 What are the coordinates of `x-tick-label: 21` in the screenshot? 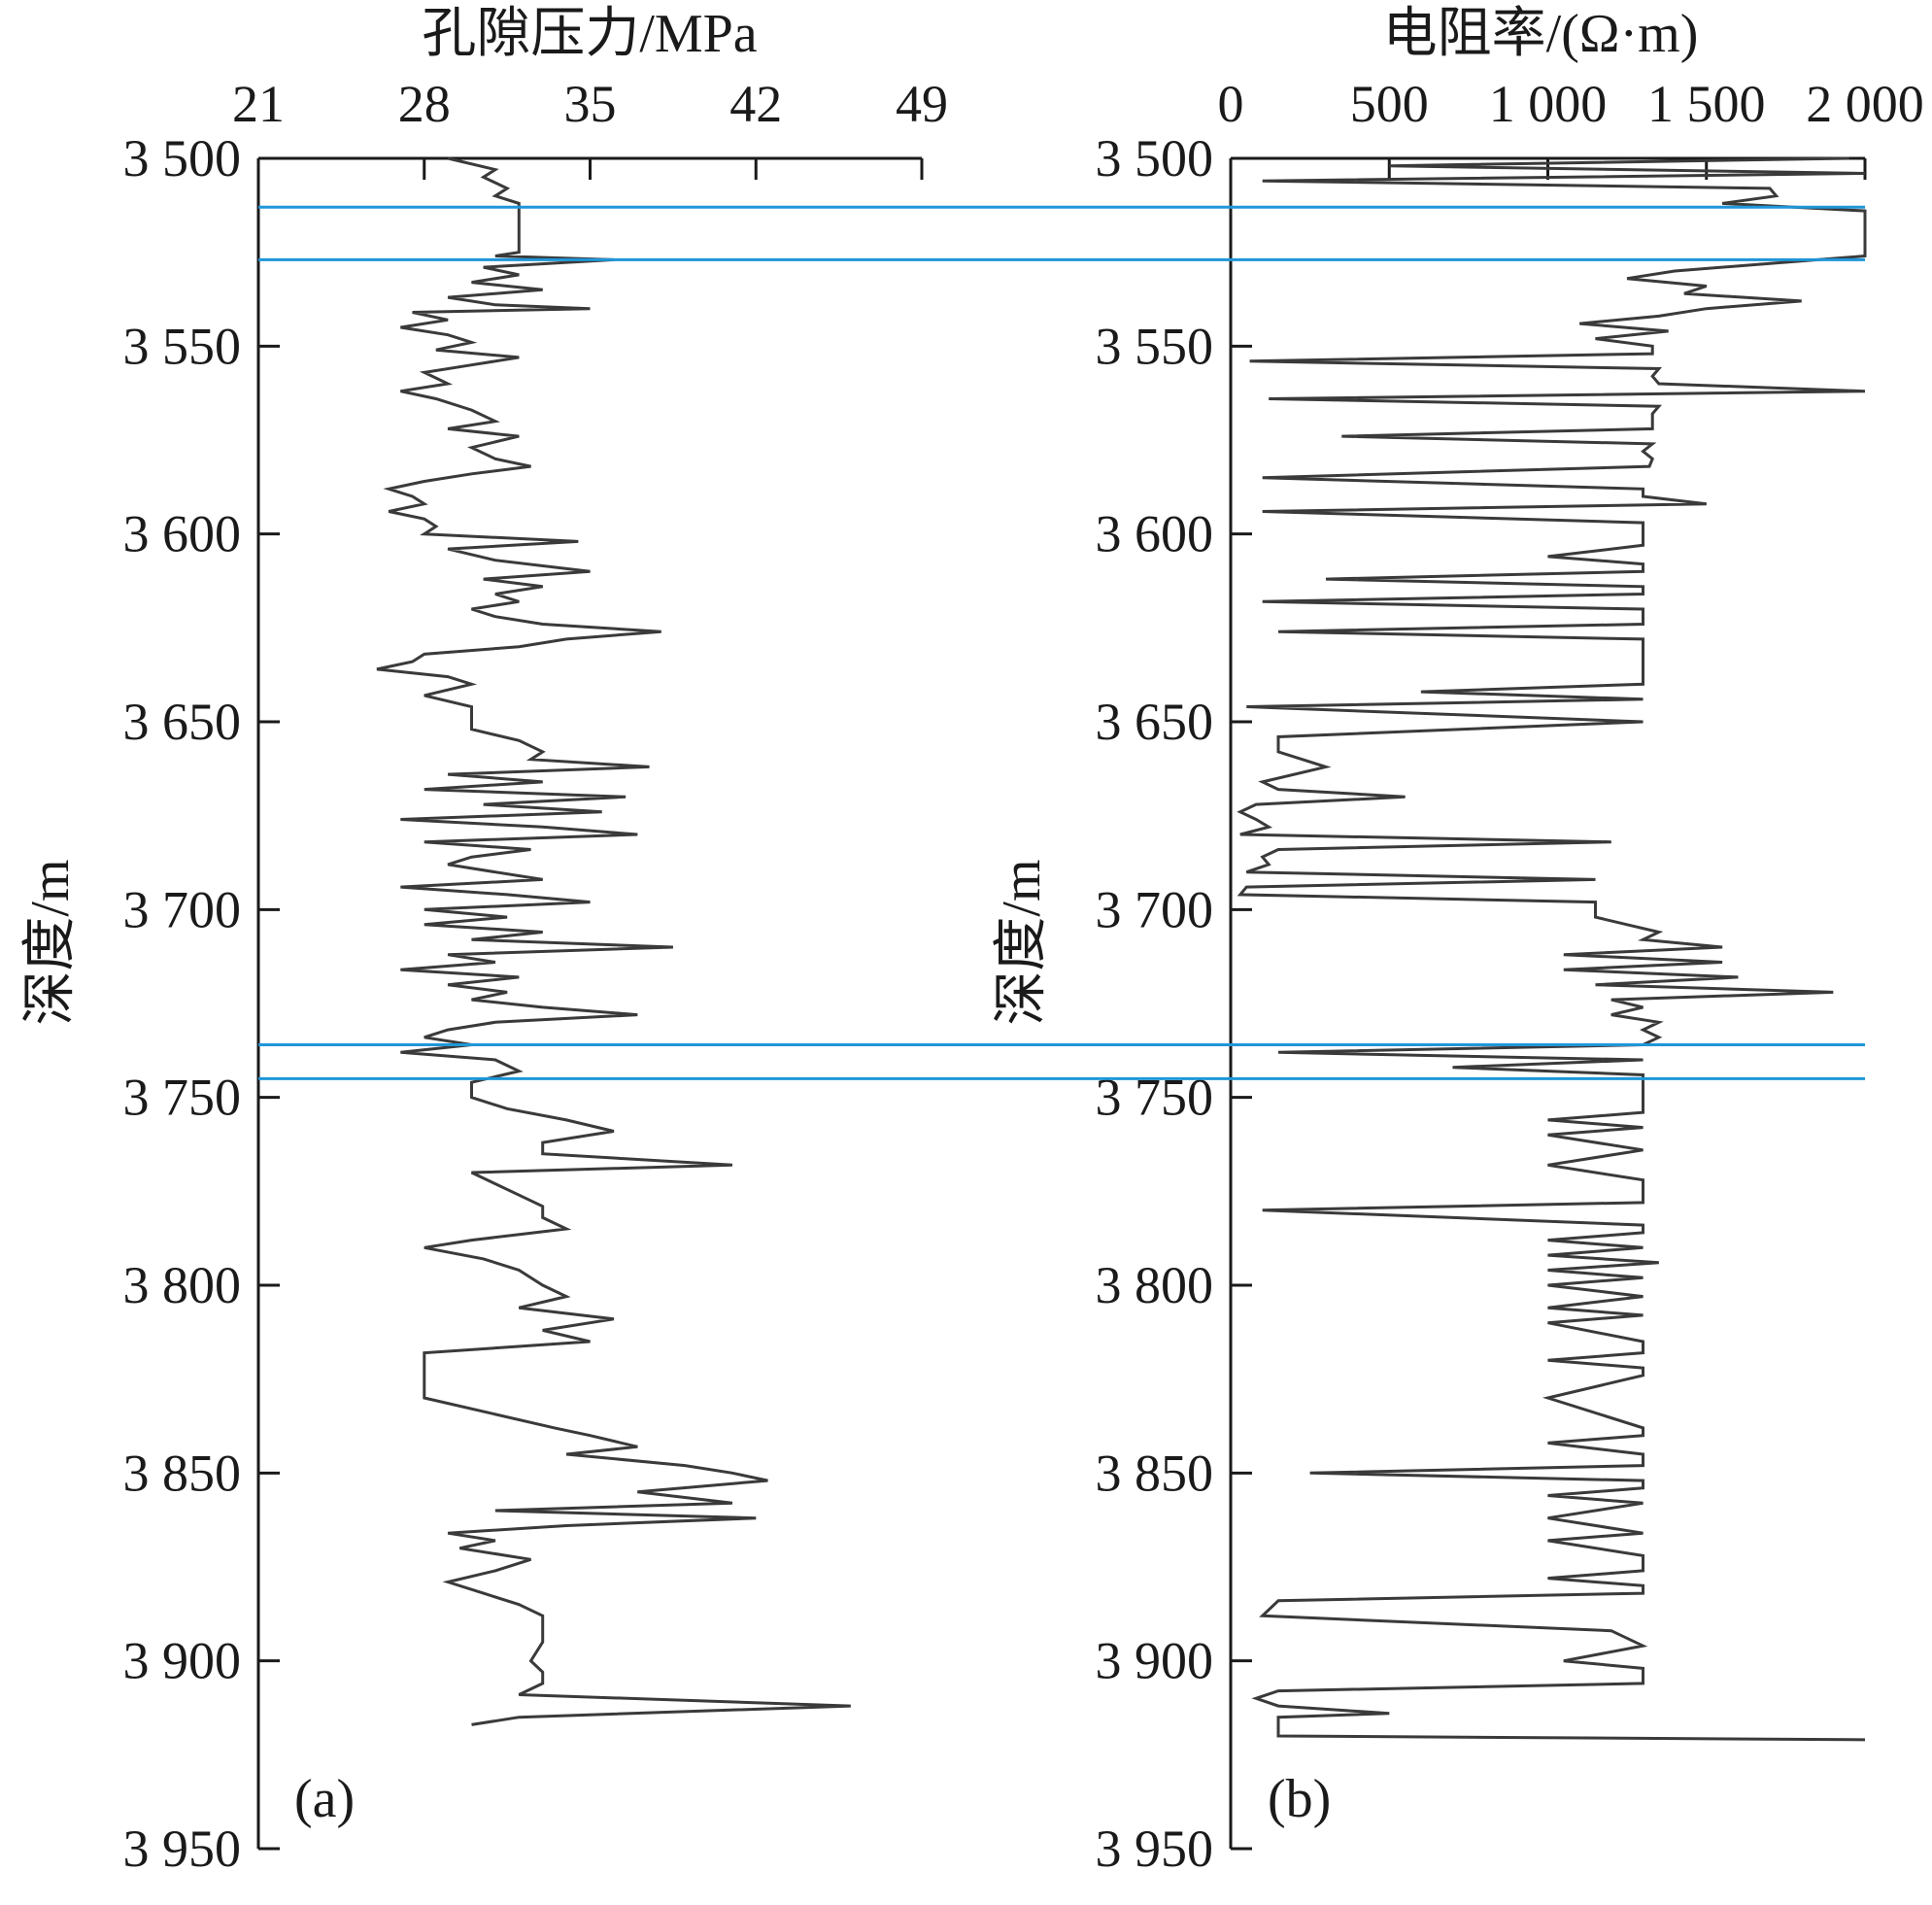 It's located at (258, 104).